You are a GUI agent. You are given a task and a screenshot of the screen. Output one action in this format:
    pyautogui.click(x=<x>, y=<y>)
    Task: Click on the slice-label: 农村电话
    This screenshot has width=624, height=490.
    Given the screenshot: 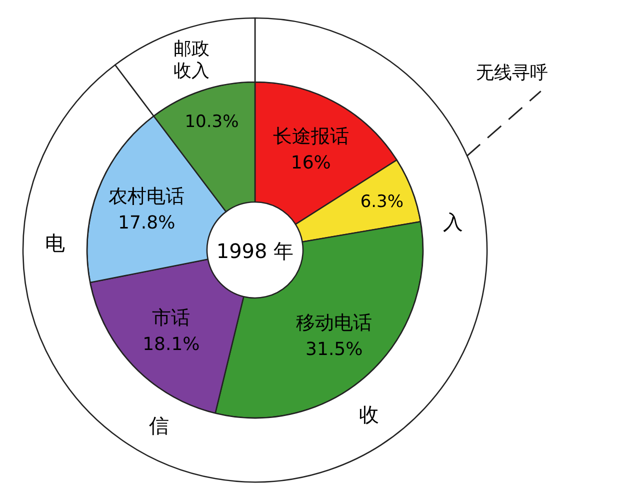 What is the action you would take?
    pyautogui.click(x=146, y=197)
    